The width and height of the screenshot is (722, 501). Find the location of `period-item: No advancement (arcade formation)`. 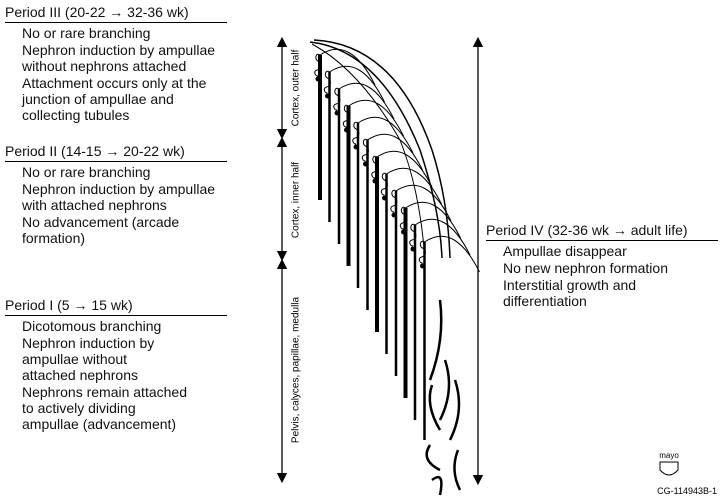

period-item: No advancement (arcade formation) is located at coordinates (116, 230).